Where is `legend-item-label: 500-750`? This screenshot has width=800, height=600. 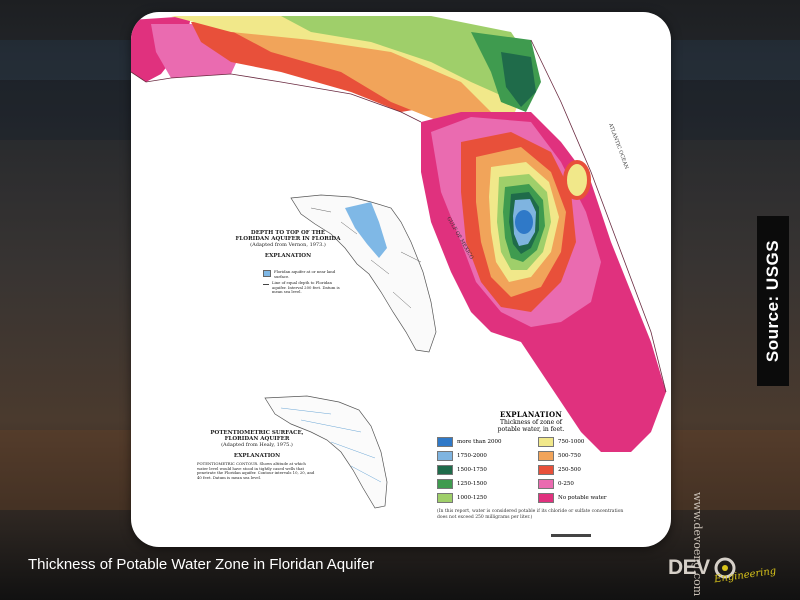
legend-item-label: 500-750 is located at coordinates (569, 456).